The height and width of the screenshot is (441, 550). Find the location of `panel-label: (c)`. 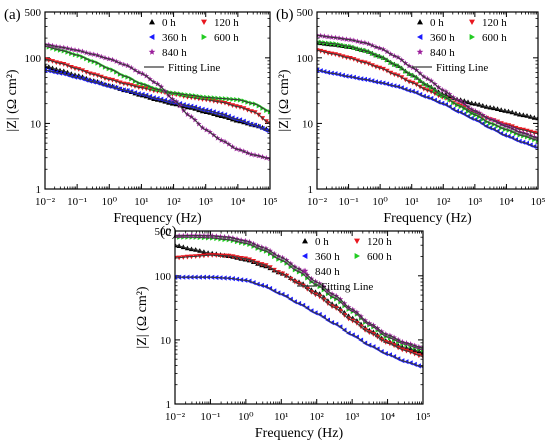

panel-label: (c) is located at coordinates (168, 232).